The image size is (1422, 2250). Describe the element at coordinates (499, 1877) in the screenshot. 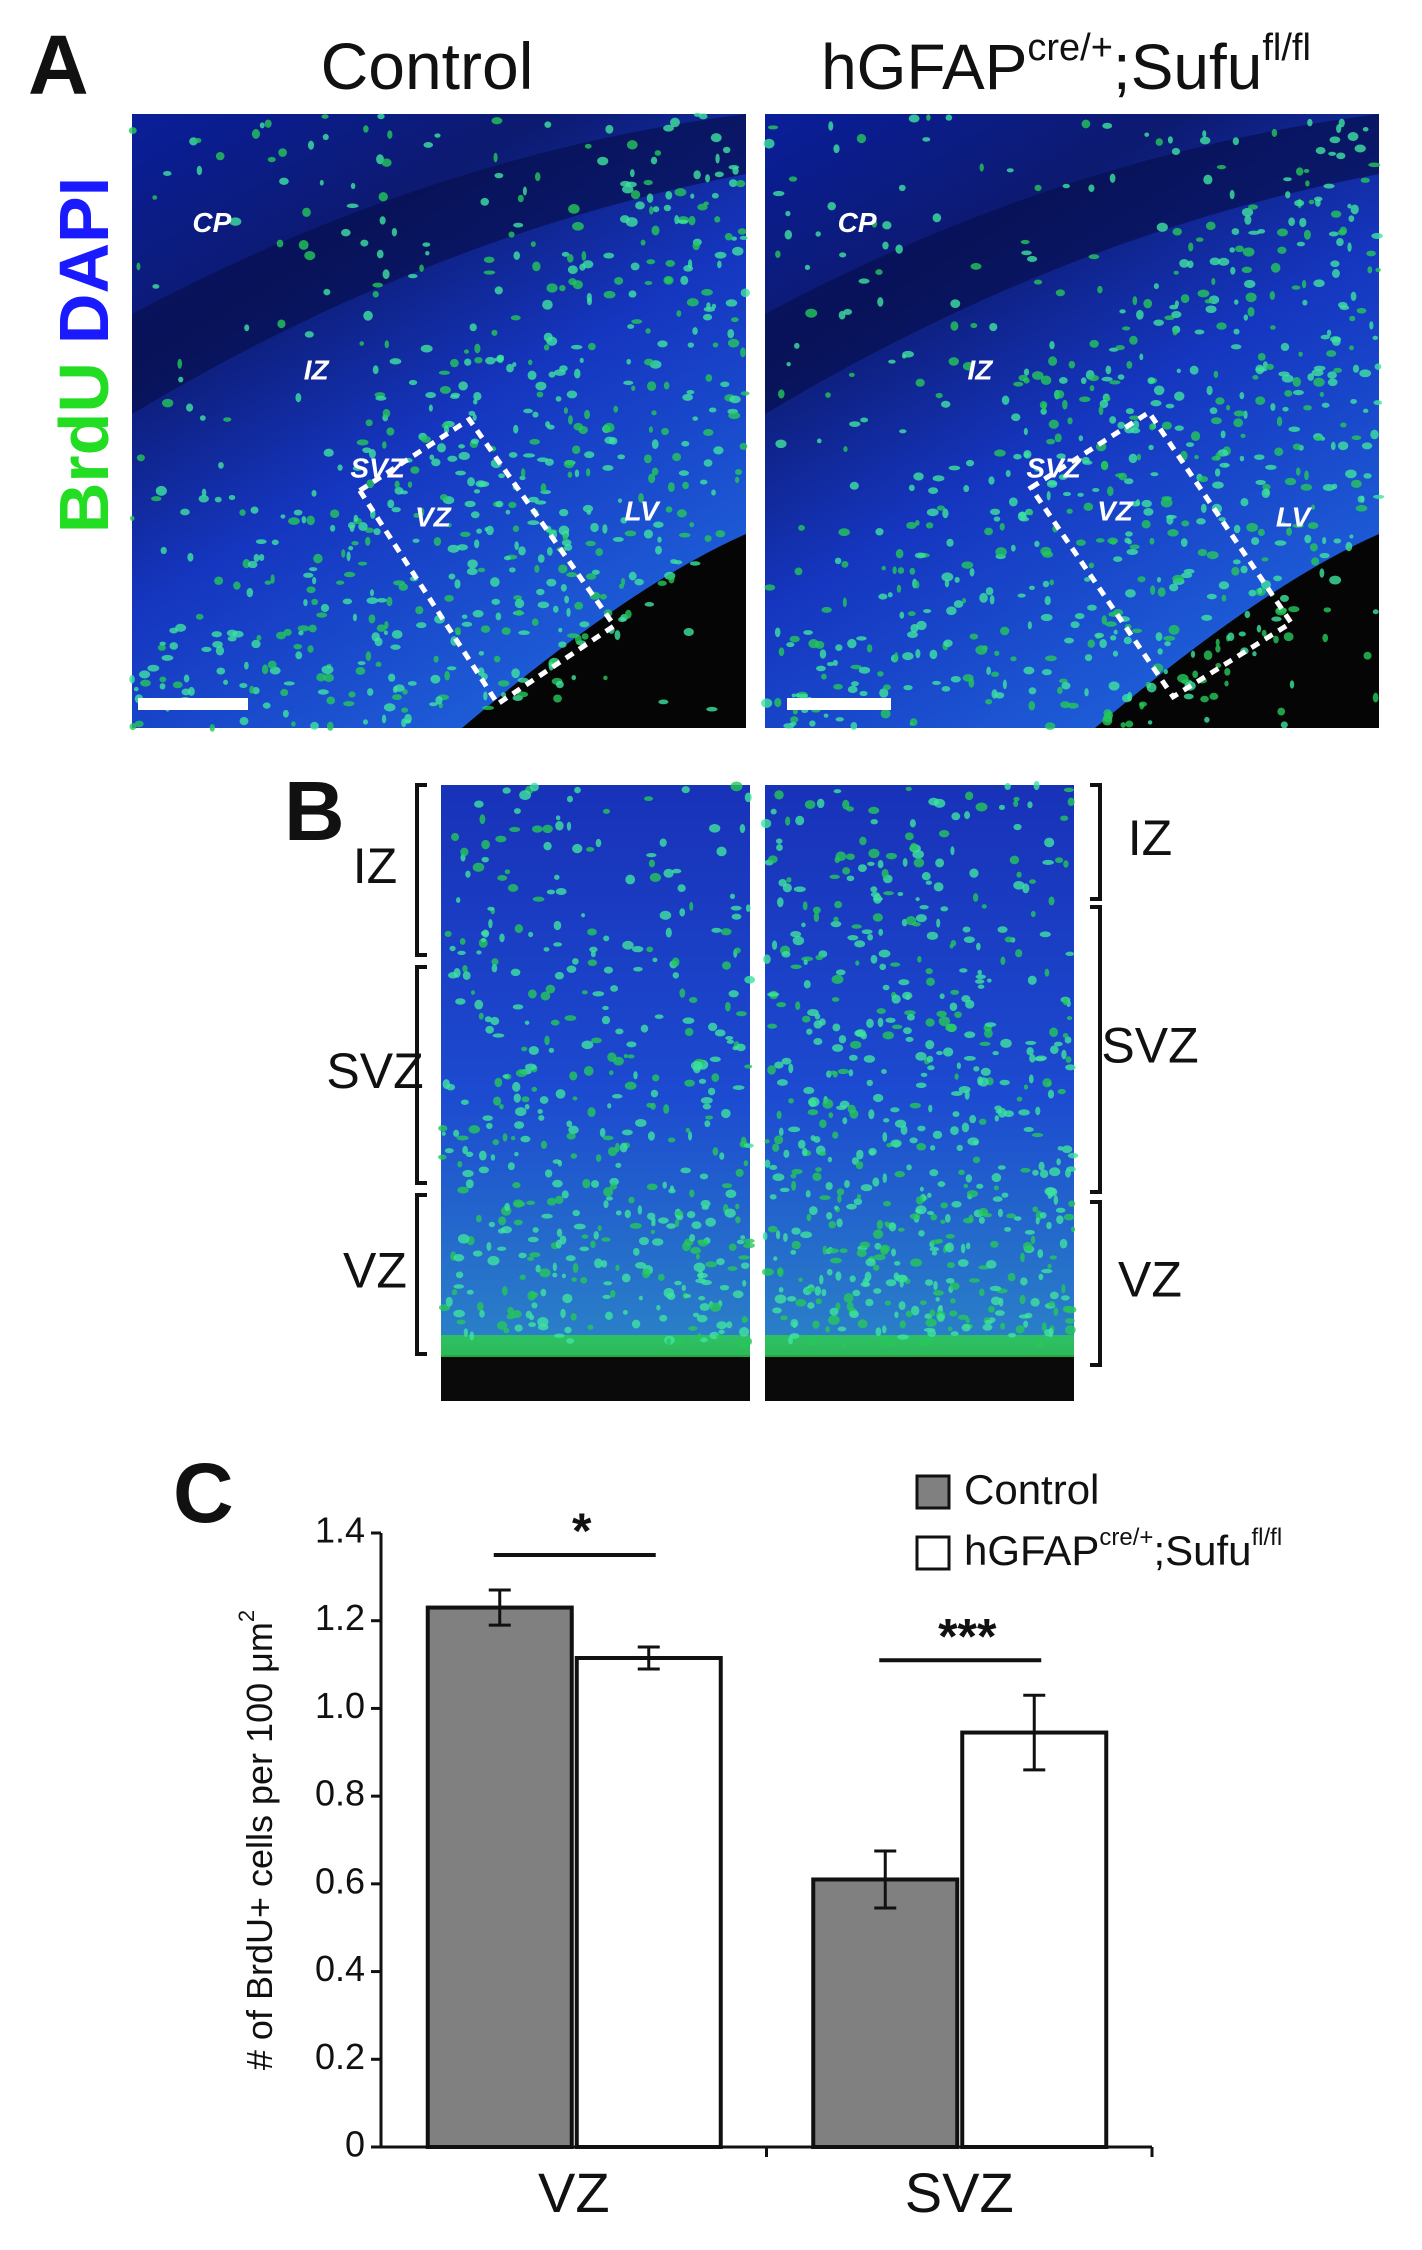

I see `bar` at that location.